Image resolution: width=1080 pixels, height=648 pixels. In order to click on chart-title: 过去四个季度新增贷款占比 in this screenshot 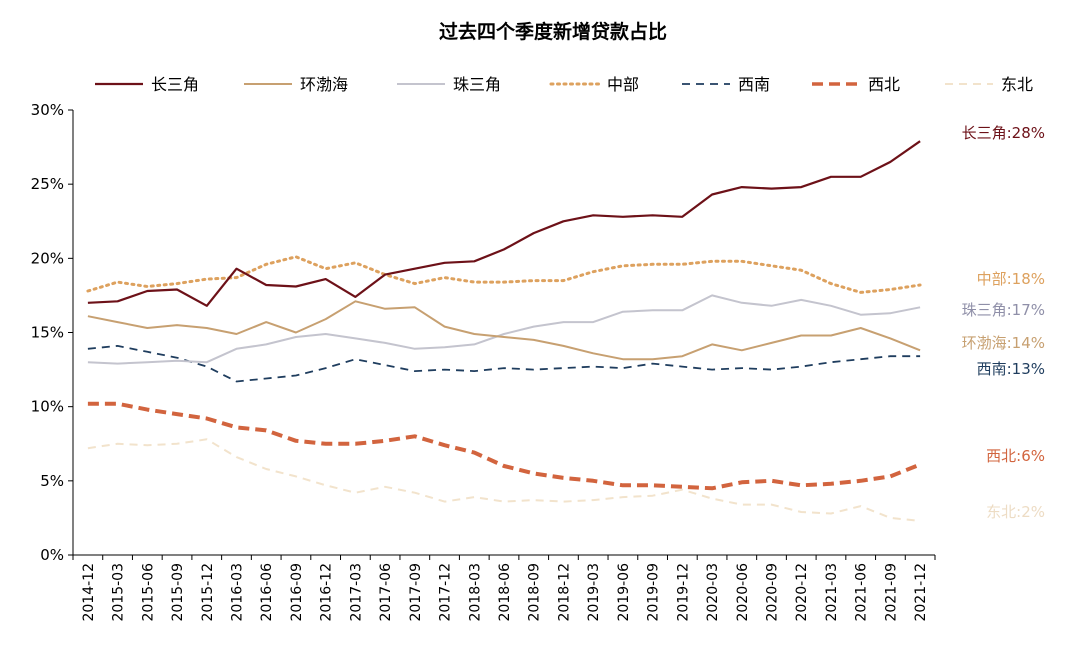, I will do `click(553, 31)`.